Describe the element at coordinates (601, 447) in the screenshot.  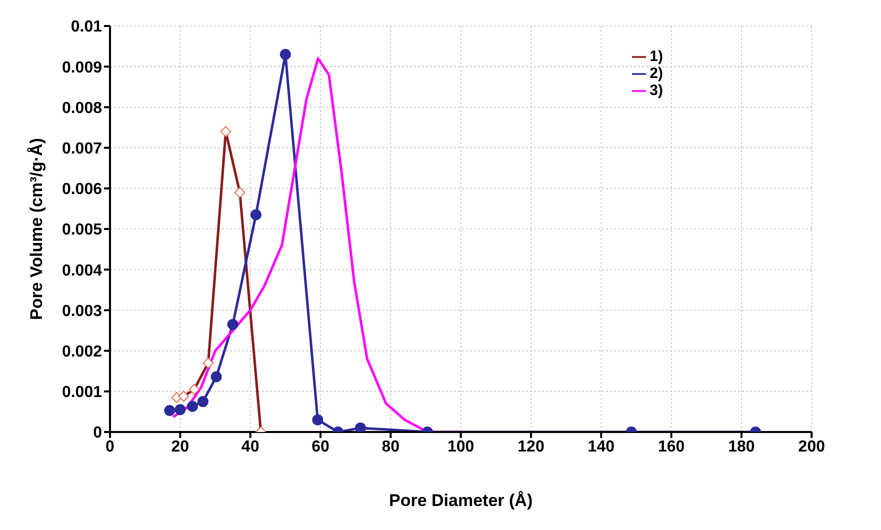
I see `x-tick-label: 140` at that location.